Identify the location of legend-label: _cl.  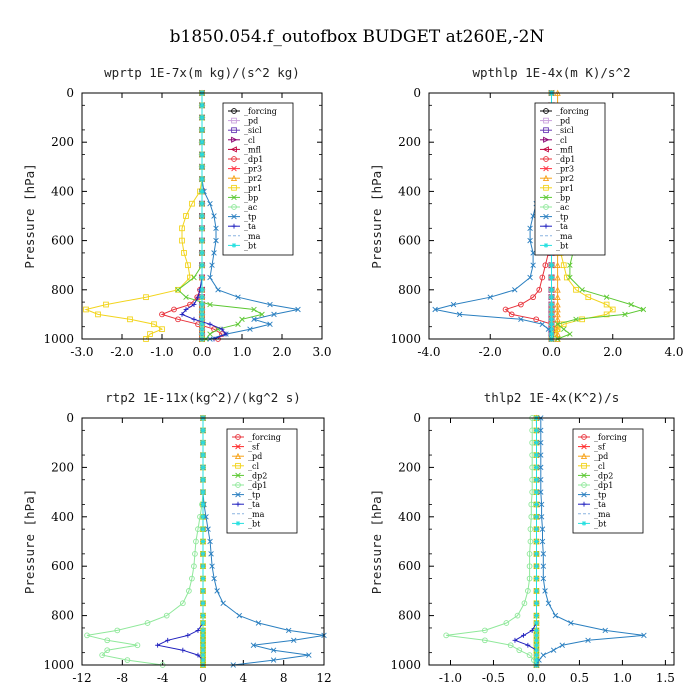
(249, 140).